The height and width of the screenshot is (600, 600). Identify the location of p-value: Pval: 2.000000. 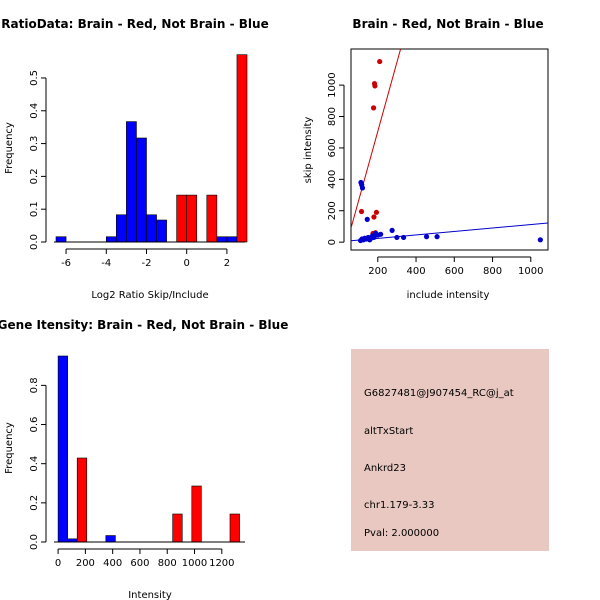
(401, 533).